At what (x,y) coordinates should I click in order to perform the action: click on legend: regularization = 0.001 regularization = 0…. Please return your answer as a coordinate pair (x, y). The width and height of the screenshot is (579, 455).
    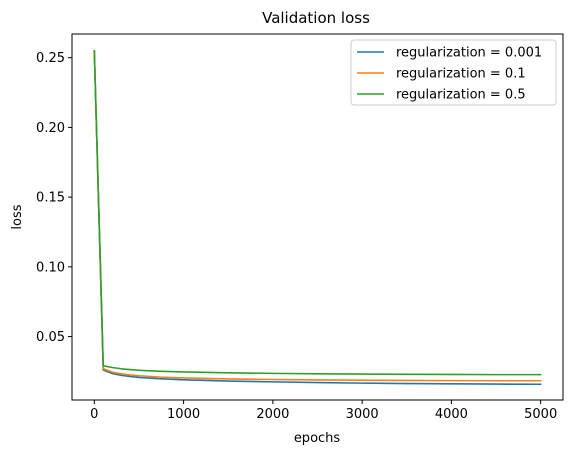
    Looking at the image, I should click on (453, 72).